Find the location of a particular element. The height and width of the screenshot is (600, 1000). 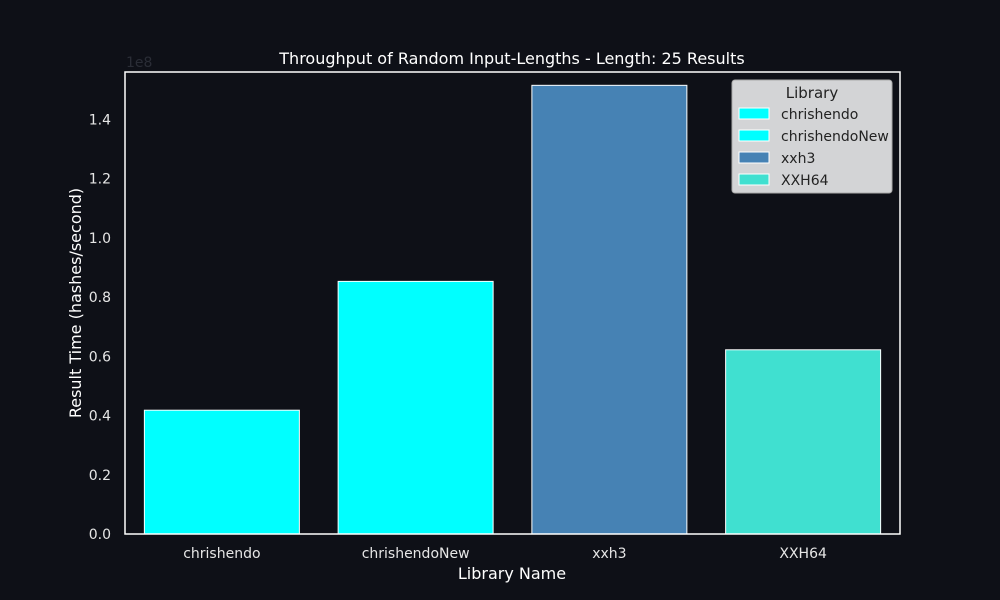

y-tick-label: 0.2 is located at coordinates (100, 476).